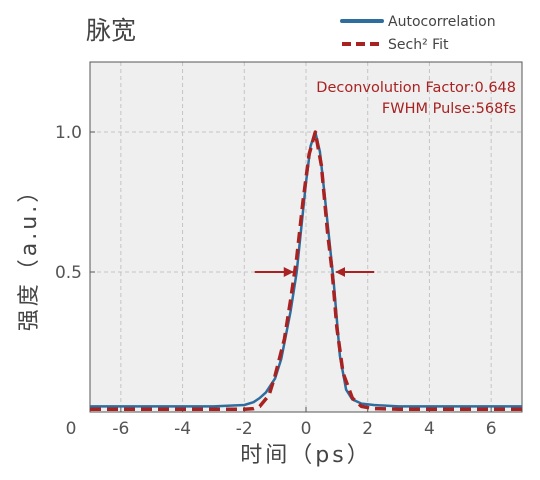 This screenshot has height=480, width=540. What do you see at coordinates (442, 22) in the screenshot?
I see `legend-label-0: Autocorrelation` at bounding box center [442, 22].